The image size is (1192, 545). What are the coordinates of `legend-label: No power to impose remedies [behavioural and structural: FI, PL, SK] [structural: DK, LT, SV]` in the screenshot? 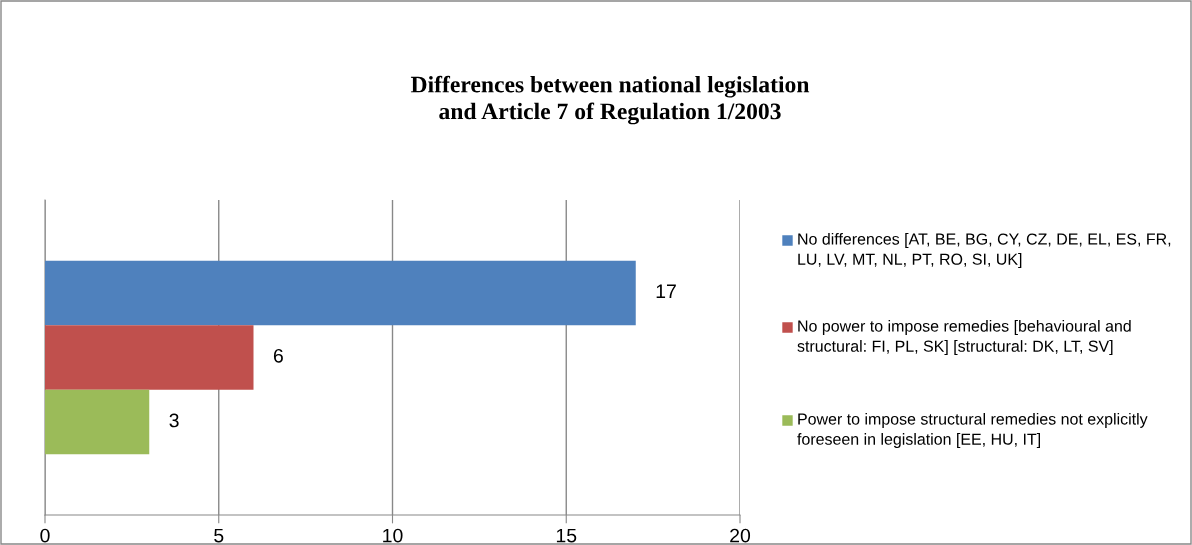 It's located at (964, 337).